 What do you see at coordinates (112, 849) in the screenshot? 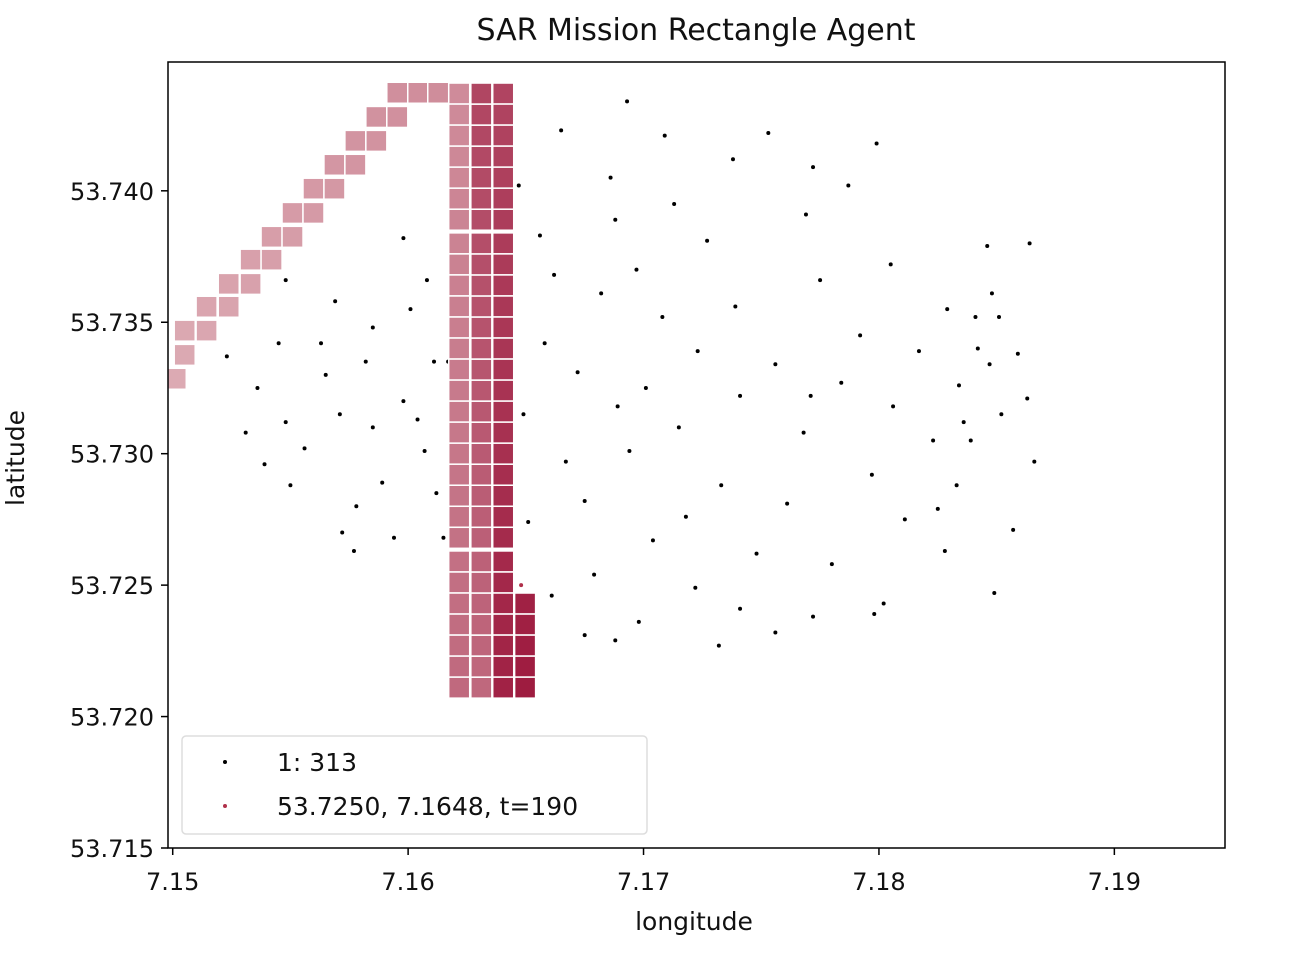
I see `y-tick-label: 53.715` at bounding box center [112, 849].